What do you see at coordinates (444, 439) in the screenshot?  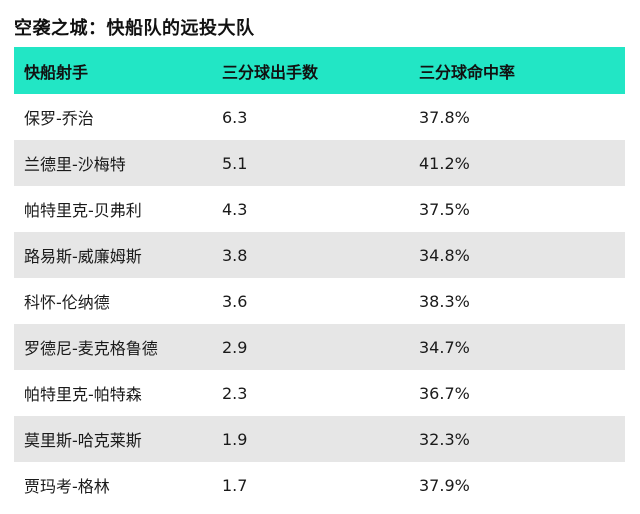 I see `three-point-percentage: 32.3%` at bounding box center [444, 439].